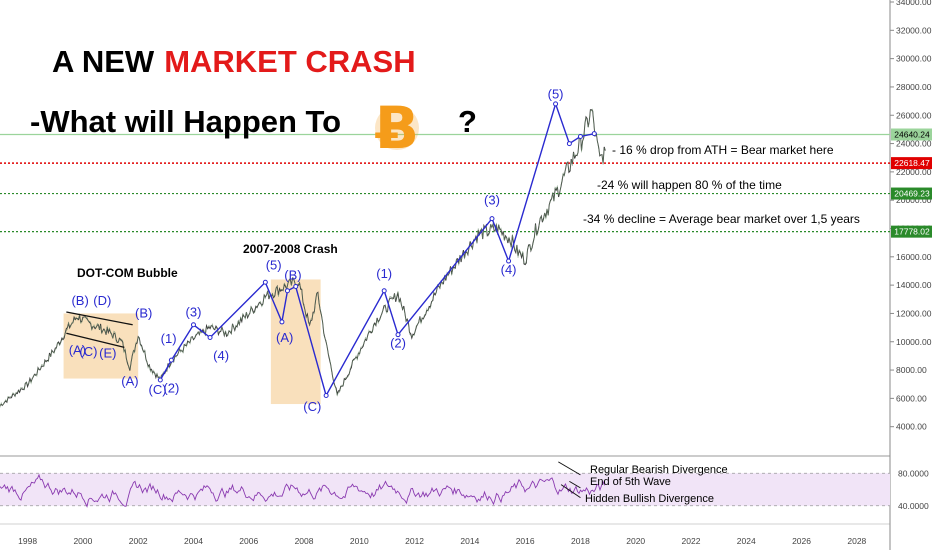 Image resolution: width=932 pixels, height=550 pixels. Describe the element at coordinates (914, 115) in the screenshot. I see `y-tick-label: 26000.00` at that location.